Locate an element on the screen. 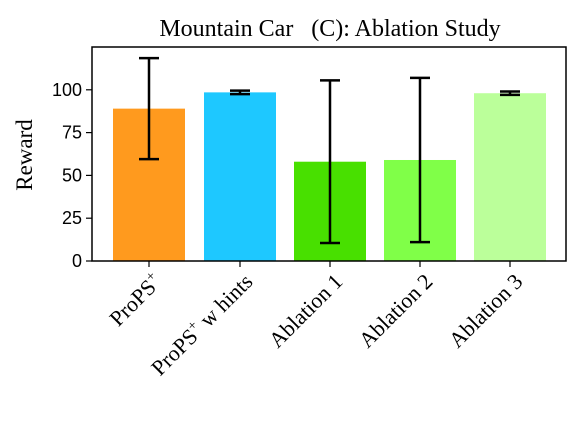  x-tick-label: Ablation 1 is located at coordinates (306, 311).